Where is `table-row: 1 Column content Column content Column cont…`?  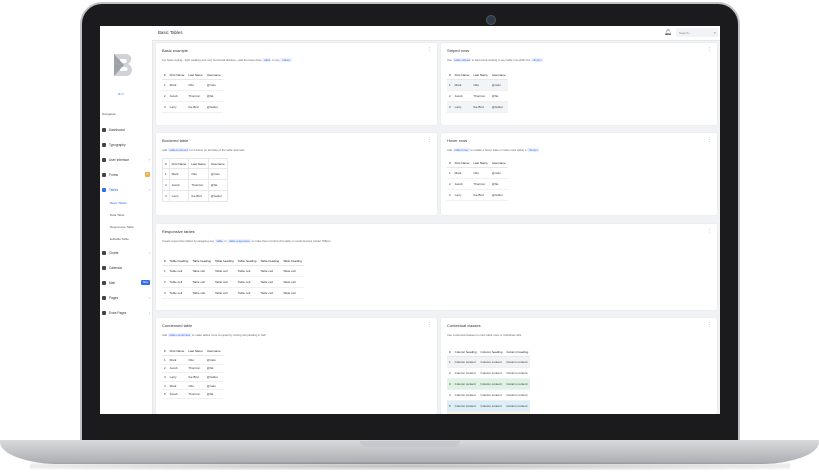 table-row: 1 Column content Column content Column cont… is located at coordinates (489, 362).